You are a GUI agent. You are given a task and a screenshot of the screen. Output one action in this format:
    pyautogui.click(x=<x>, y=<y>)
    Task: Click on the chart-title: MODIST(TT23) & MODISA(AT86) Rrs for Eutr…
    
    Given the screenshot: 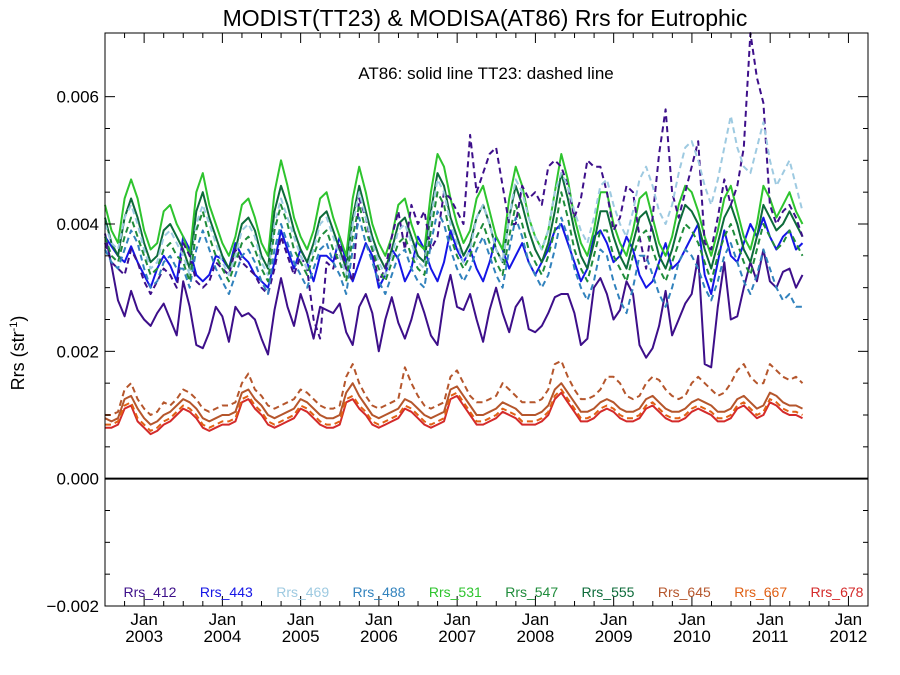 What is the action you would take?
    pyautogui.click(x=485, y=18)
    